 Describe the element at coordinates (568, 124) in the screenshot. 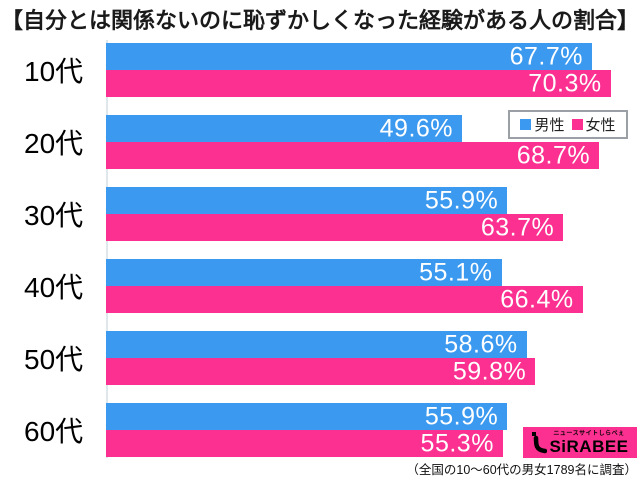

I see `legend: 男性 女性` at that location.